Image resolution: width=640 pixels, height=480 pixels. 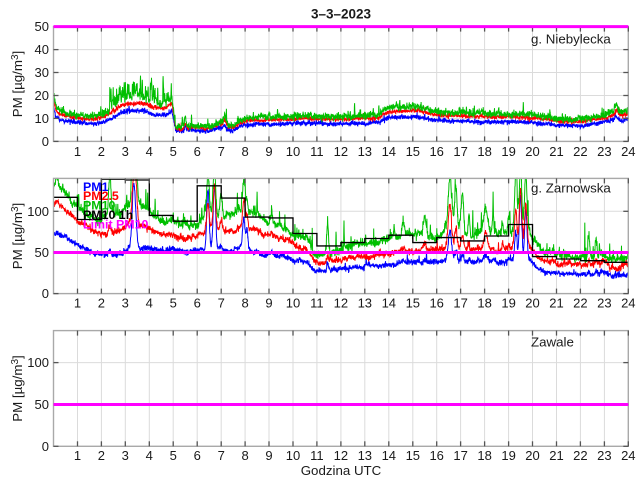 I want to click on svg-text: g. Zarnowska, so click(x=571, y=188).